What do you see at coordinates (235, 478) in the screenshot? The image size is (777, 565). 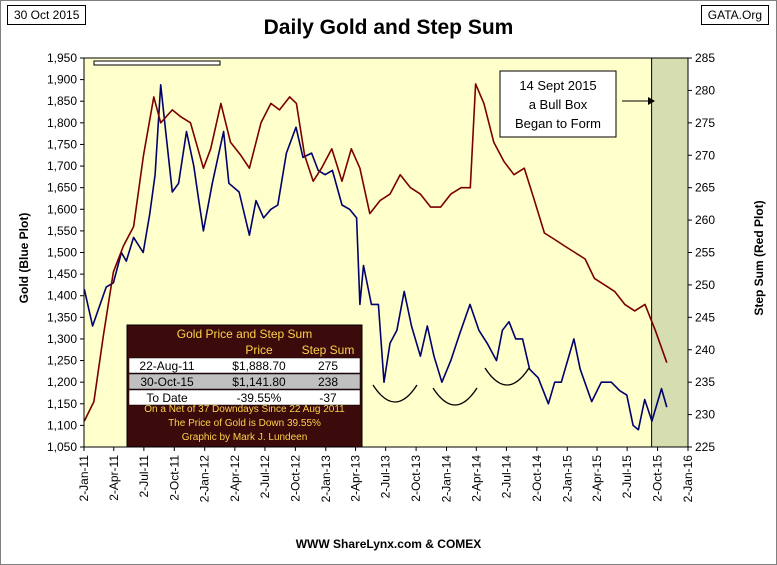 I see `x-tick-label: 2-Apr-12` at bounding box center [235, 478].